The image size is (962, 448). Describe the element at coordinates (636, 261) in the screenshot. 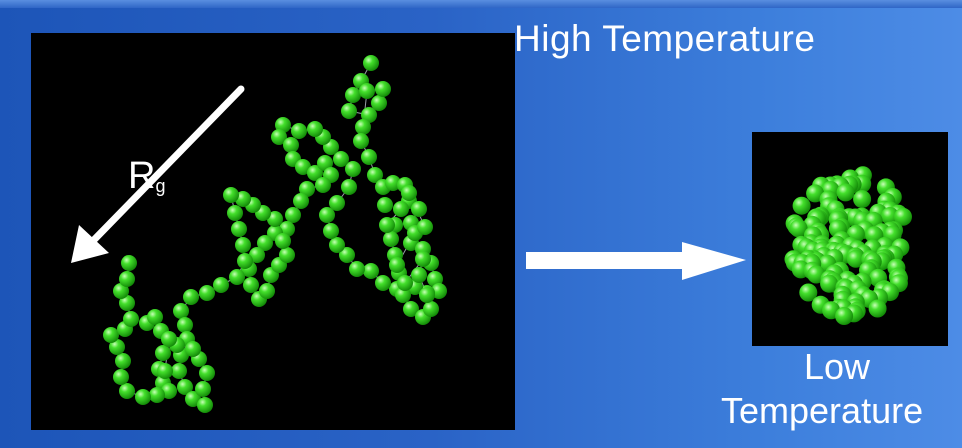

I see `right-arrow-icon` at that location.